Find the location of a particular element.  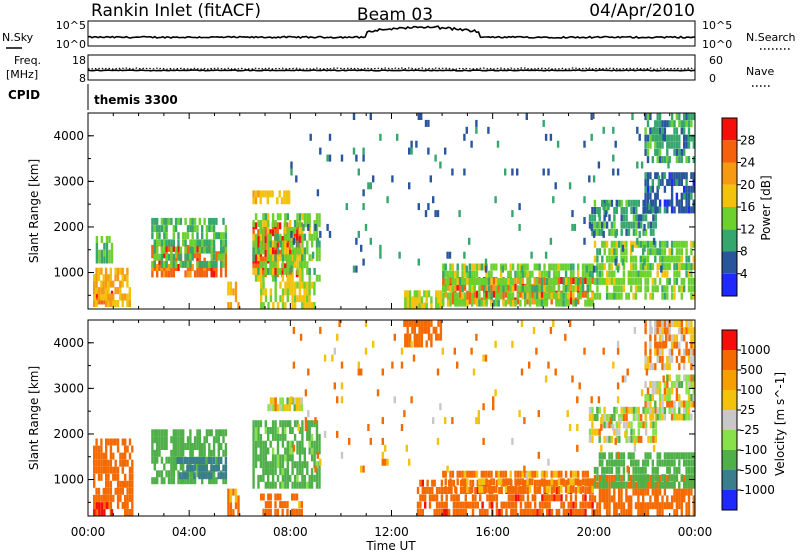

velocity-cbar-tick-label: -1000 is located at coordinates (757, 490).